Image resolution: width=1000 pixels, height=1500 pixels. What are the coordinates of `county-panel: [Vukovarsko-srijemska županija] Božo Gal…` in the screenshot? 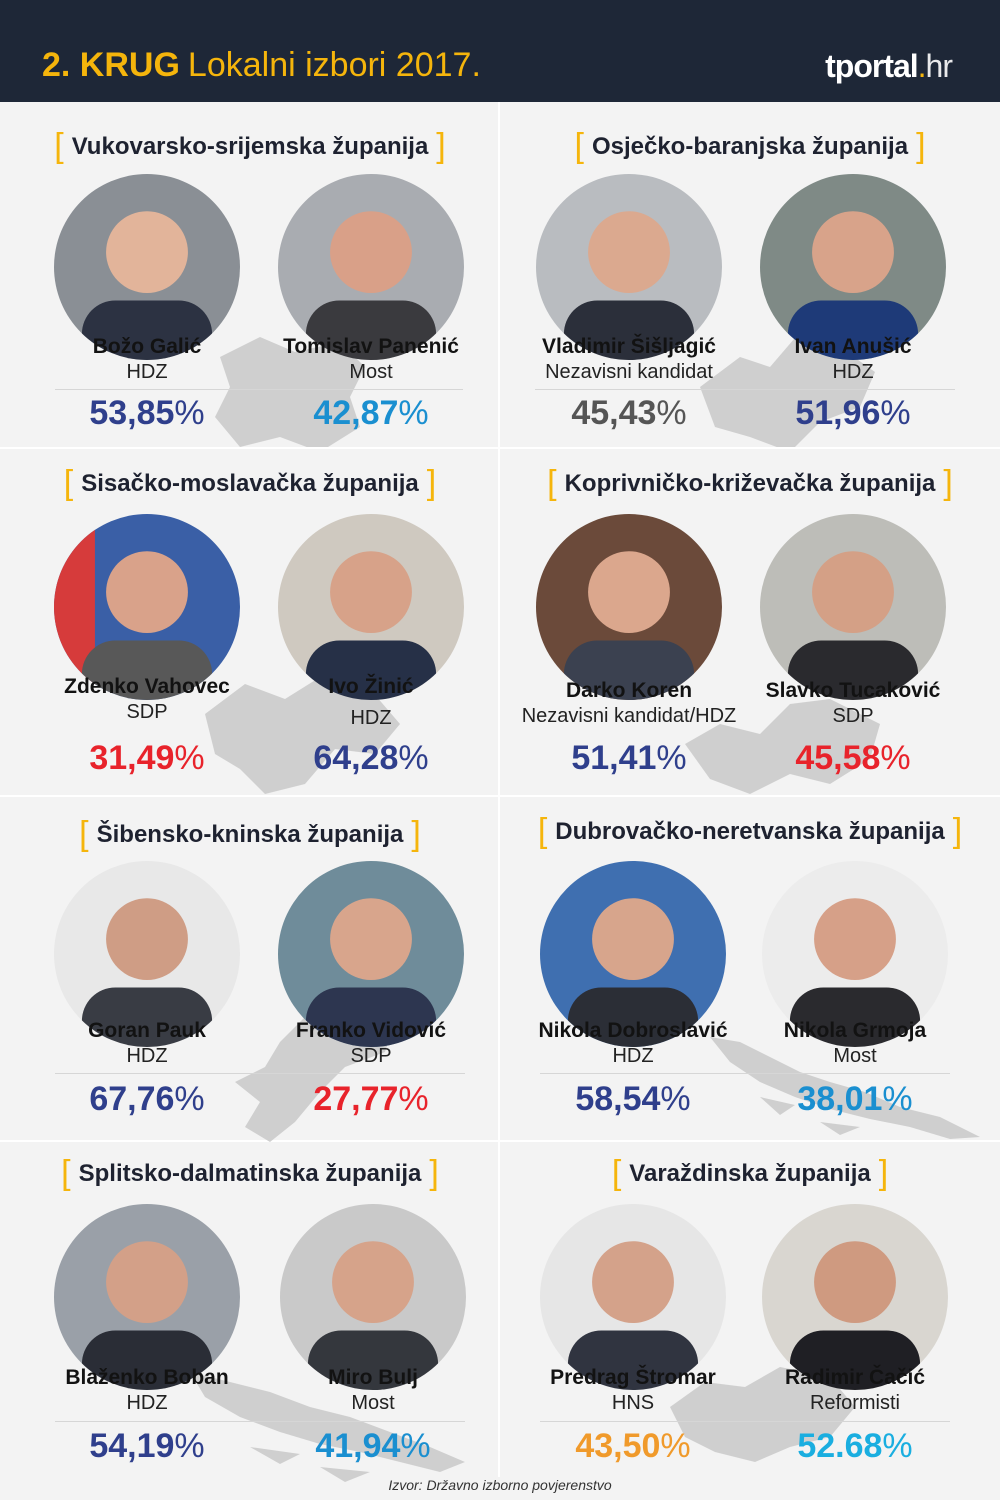 It's located at (250, 274).